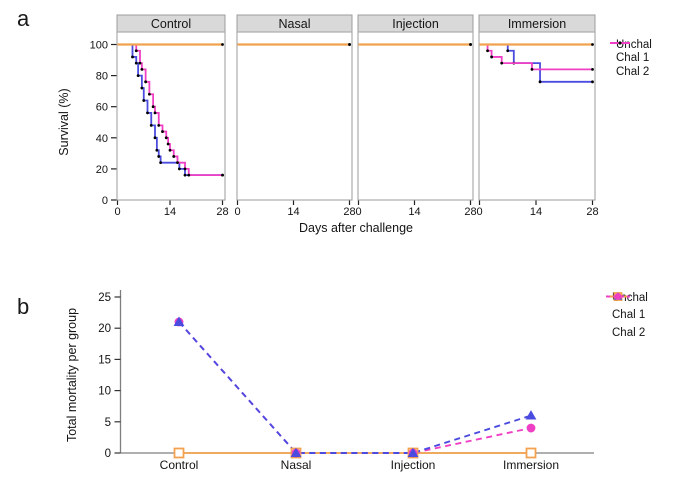 The image size is (696, 491). What do you see at coordinates (634, 44) in the screenshot?
I see `legend-label: Unchal` at bounding box center [634, 44].